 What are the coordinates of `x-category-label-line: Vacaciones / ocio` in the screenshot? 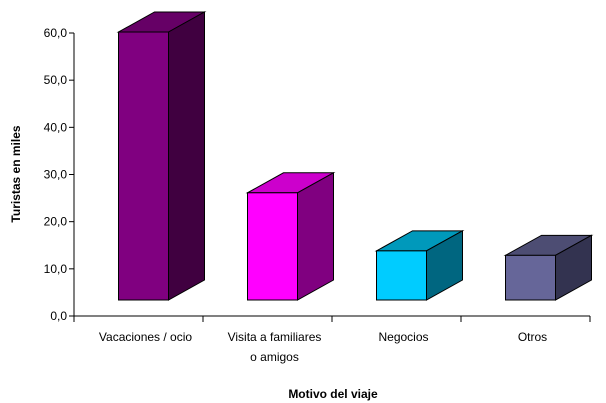 It's located at (145, 337).